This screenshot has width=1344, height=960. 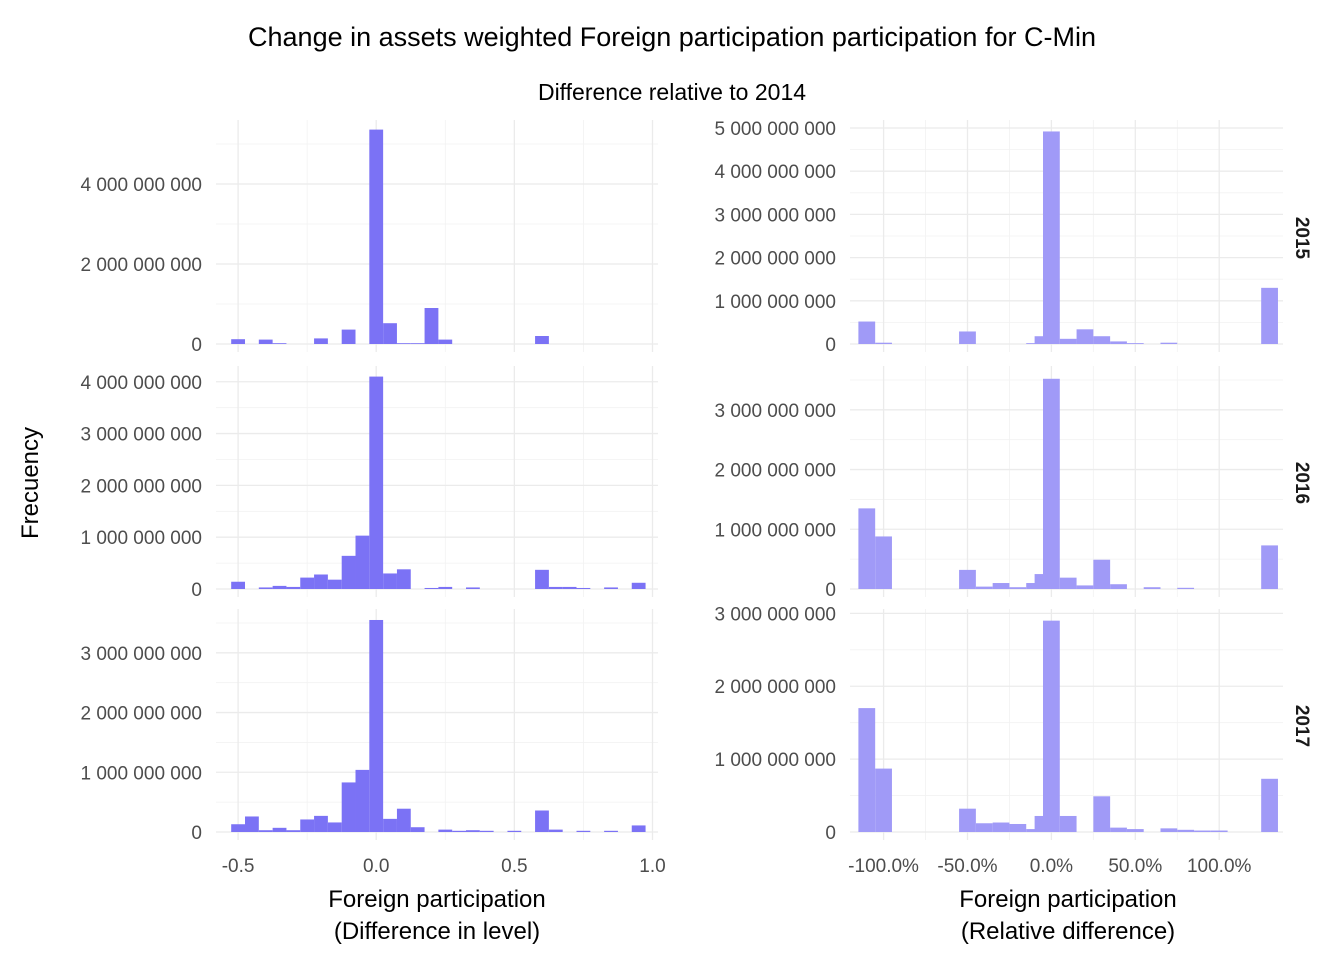 What do you see at coordinates (967, 866) in the screenshot?
I see `x-tick-label: -50.0%` at bounding box center [967, 866].